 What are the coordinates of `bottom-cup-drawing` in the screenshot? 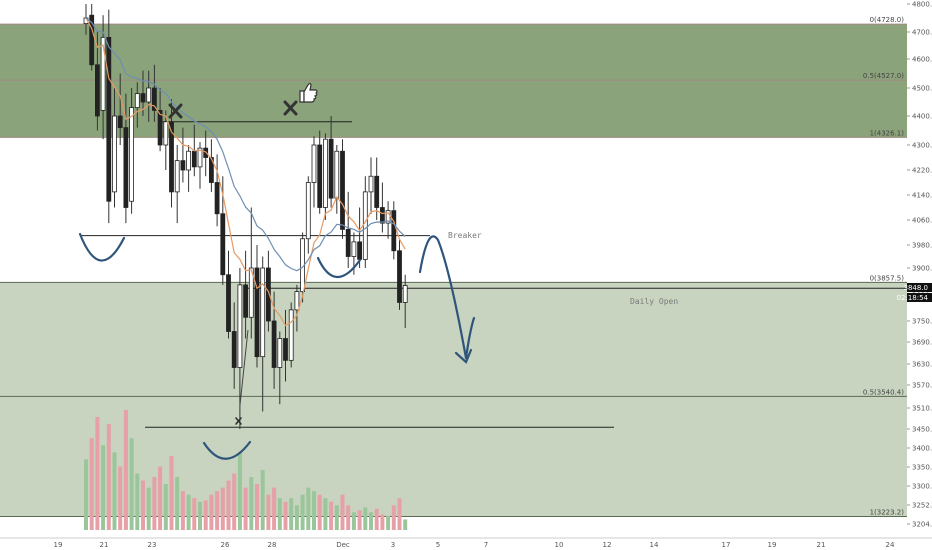 It's located at (227, 450).